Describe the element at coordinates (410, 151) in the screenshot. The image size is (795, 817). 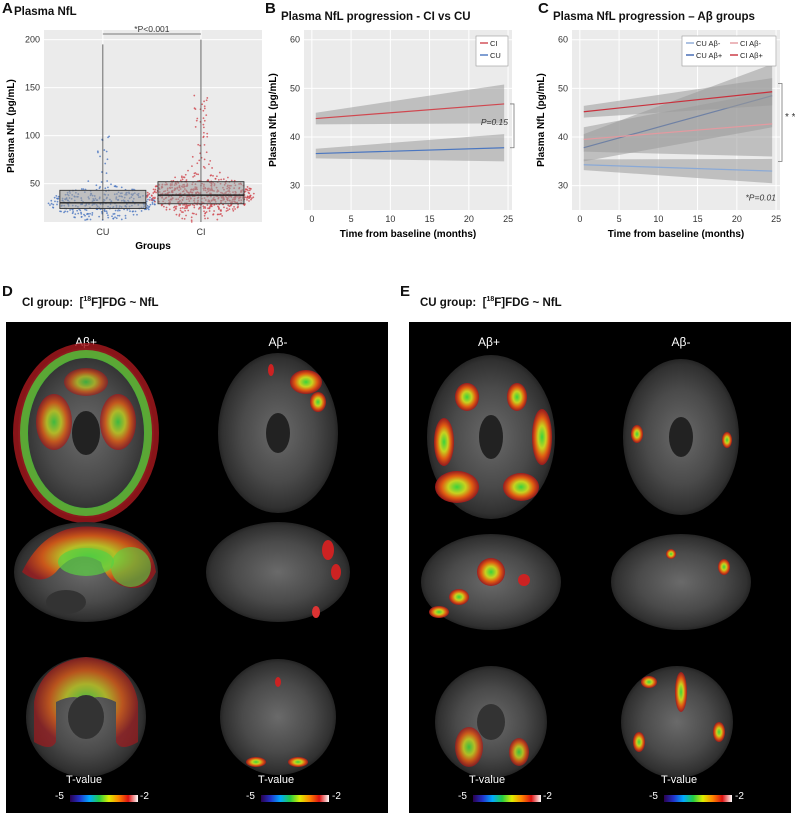
I see `chart-b-series-line` at that location.